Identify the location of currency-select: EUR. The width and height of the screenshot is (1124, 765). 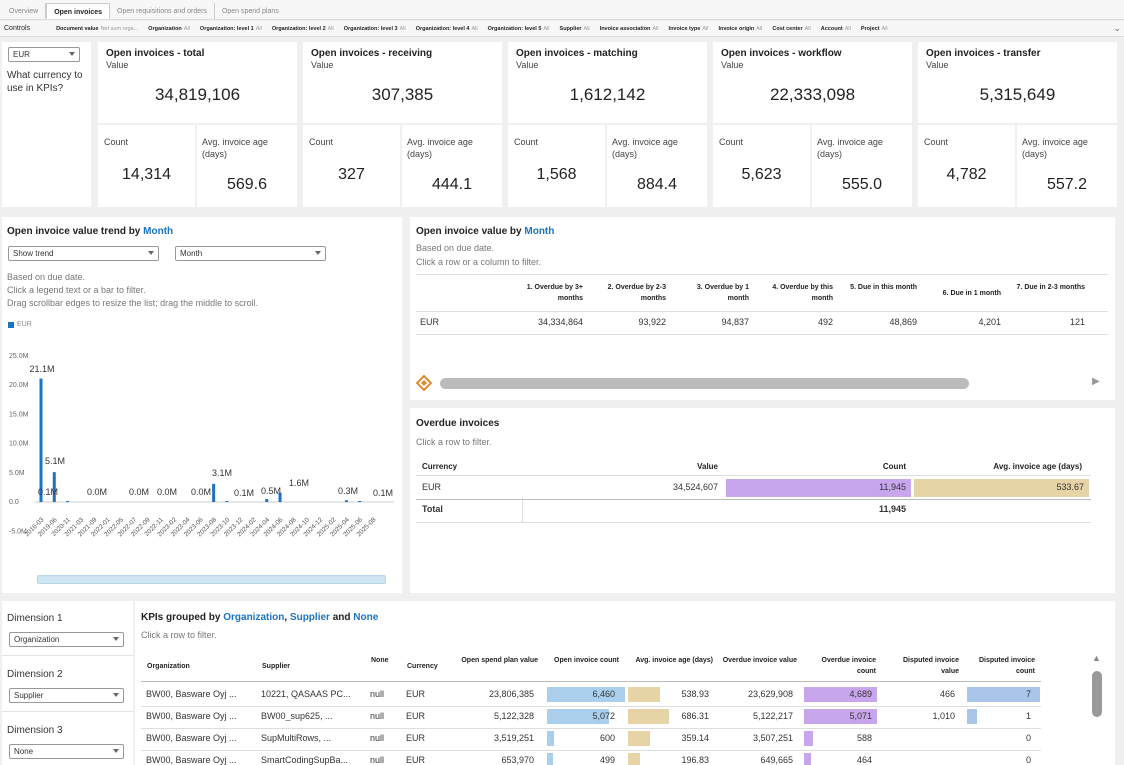
(44, 54).